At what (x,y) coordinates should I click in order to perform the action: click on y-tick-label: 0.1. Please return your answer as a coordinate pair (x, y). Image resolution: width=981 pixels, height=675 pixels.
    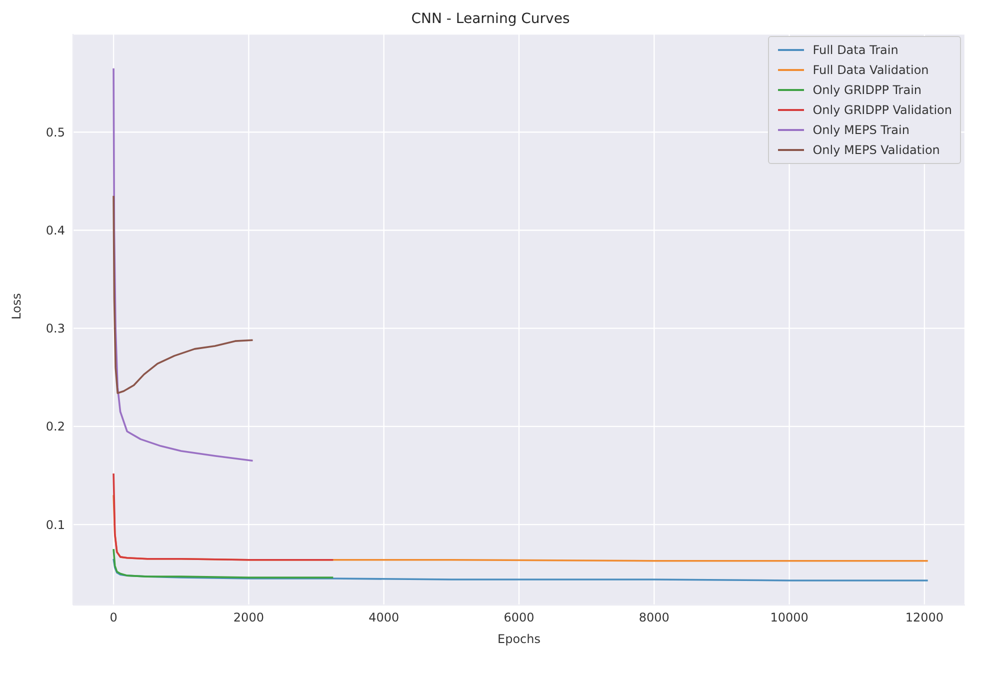
    Looking at the image, I should click on (55, 525).